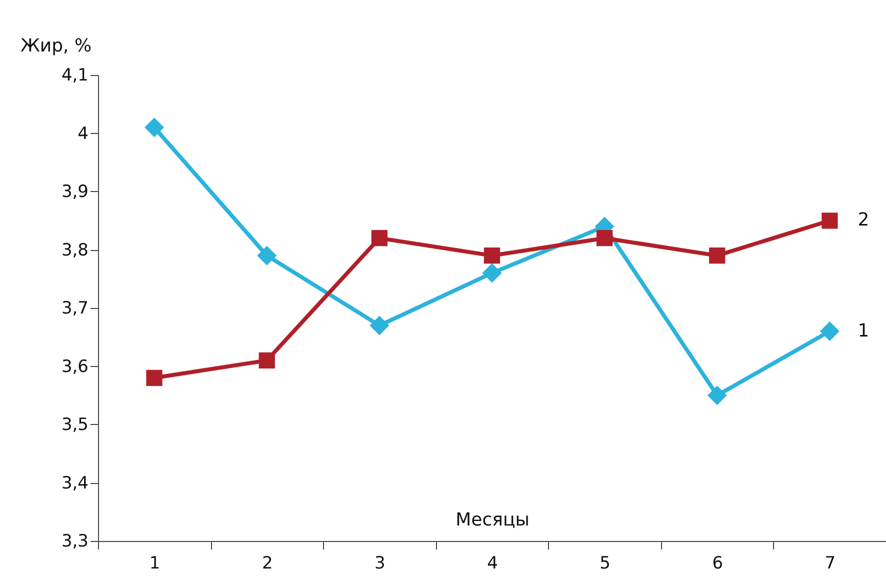  What do you see at coordinates (267, 564) in the screenshot?
I see `x-tick-label: 2` at bounding box center [267, 564].